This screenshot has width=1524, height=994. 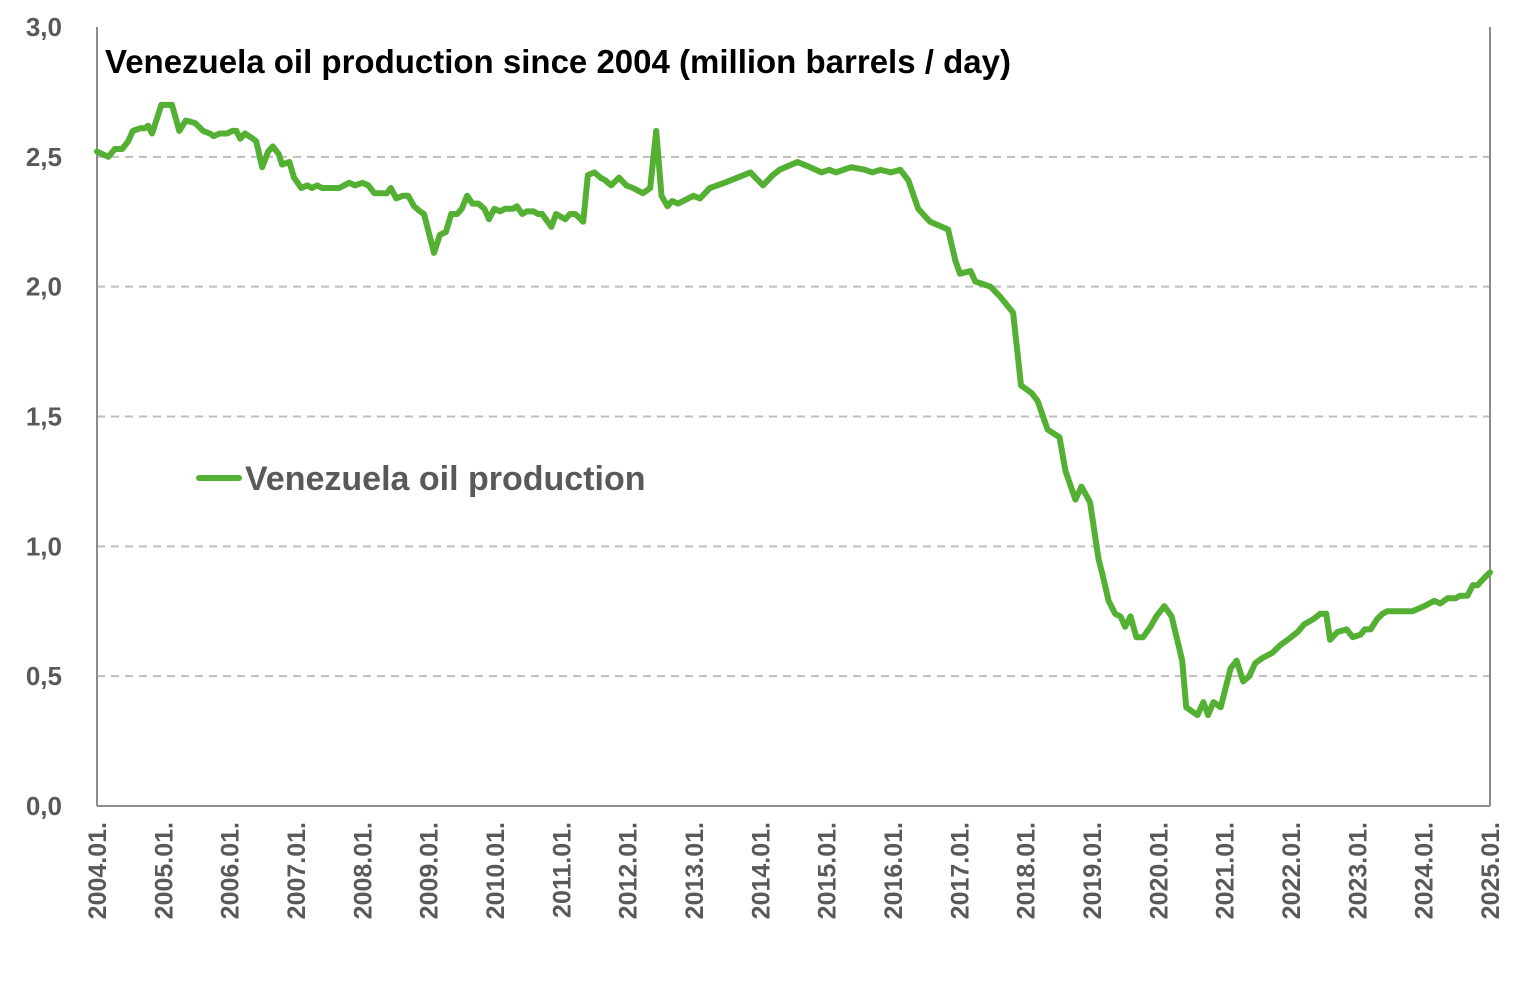 I want to click on x-tick-label: 2017.01., so click(x=960, y=870).